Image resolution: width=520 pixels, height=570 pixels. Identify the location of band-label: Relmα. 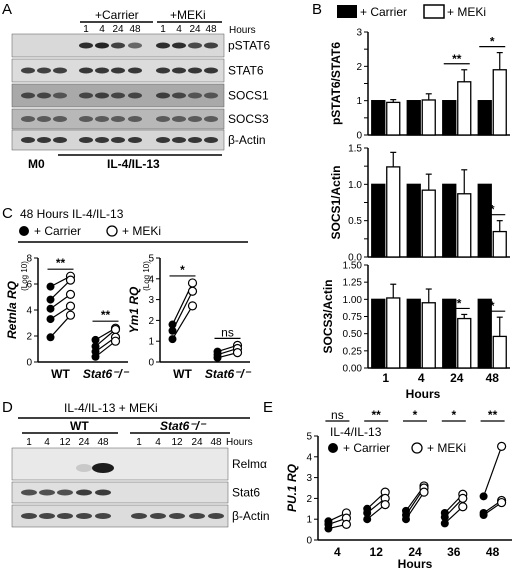
(249, 464).